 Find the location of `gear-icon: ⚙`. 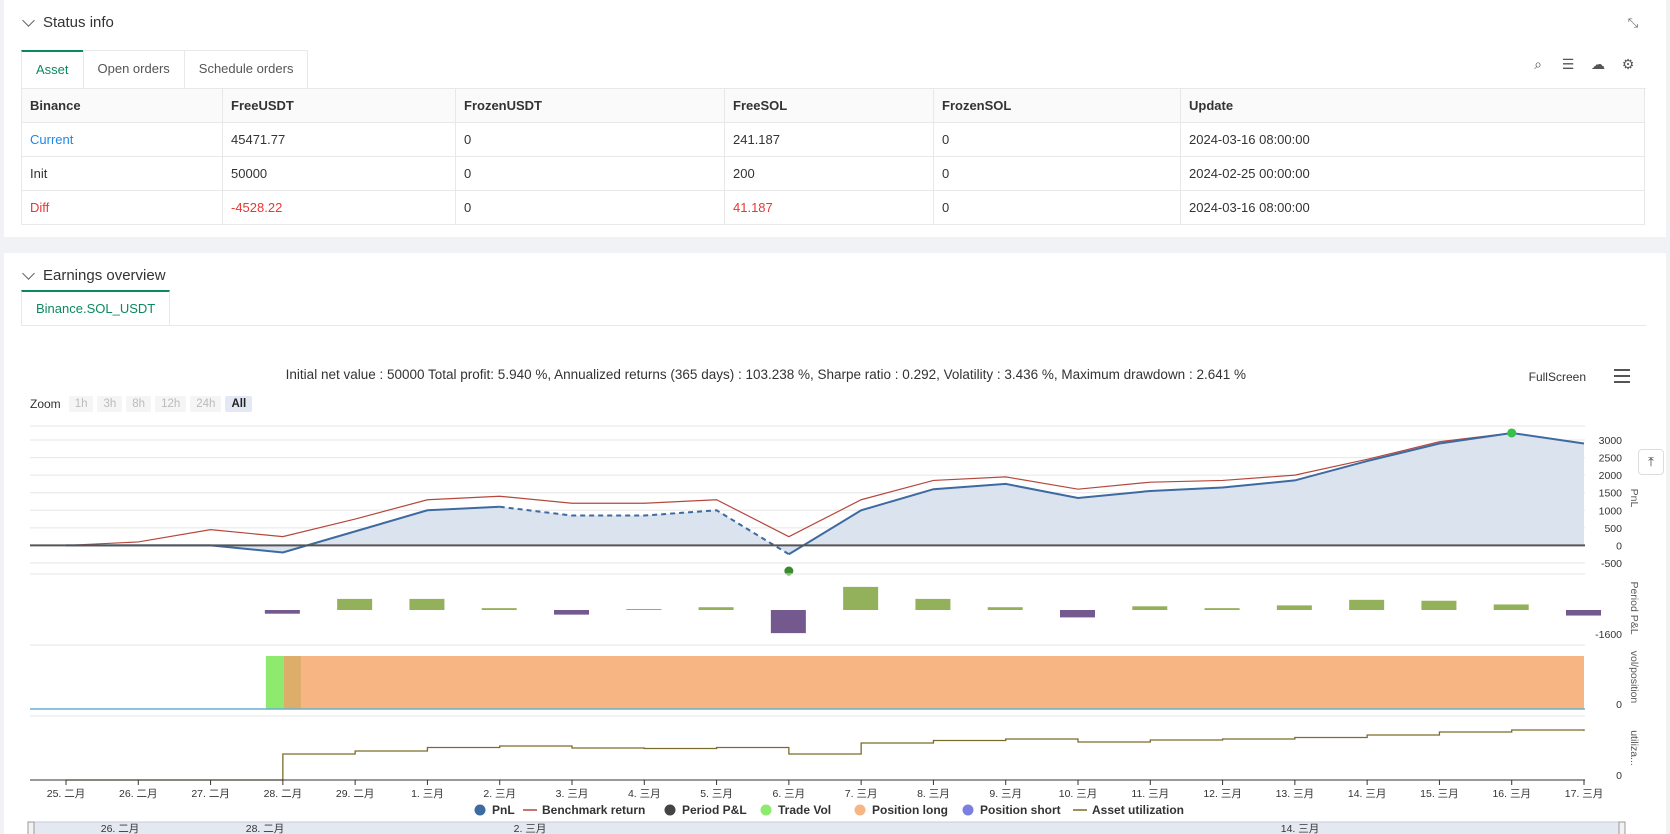

gear-icon: ⚙ is located at coordinates (1628, 64).